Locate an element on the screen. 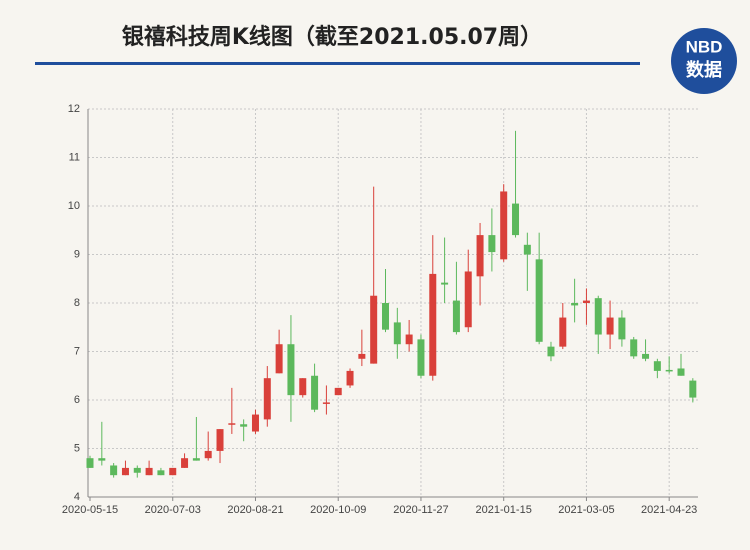  y-tick-label: 11 is located at coordinates (74, 157).